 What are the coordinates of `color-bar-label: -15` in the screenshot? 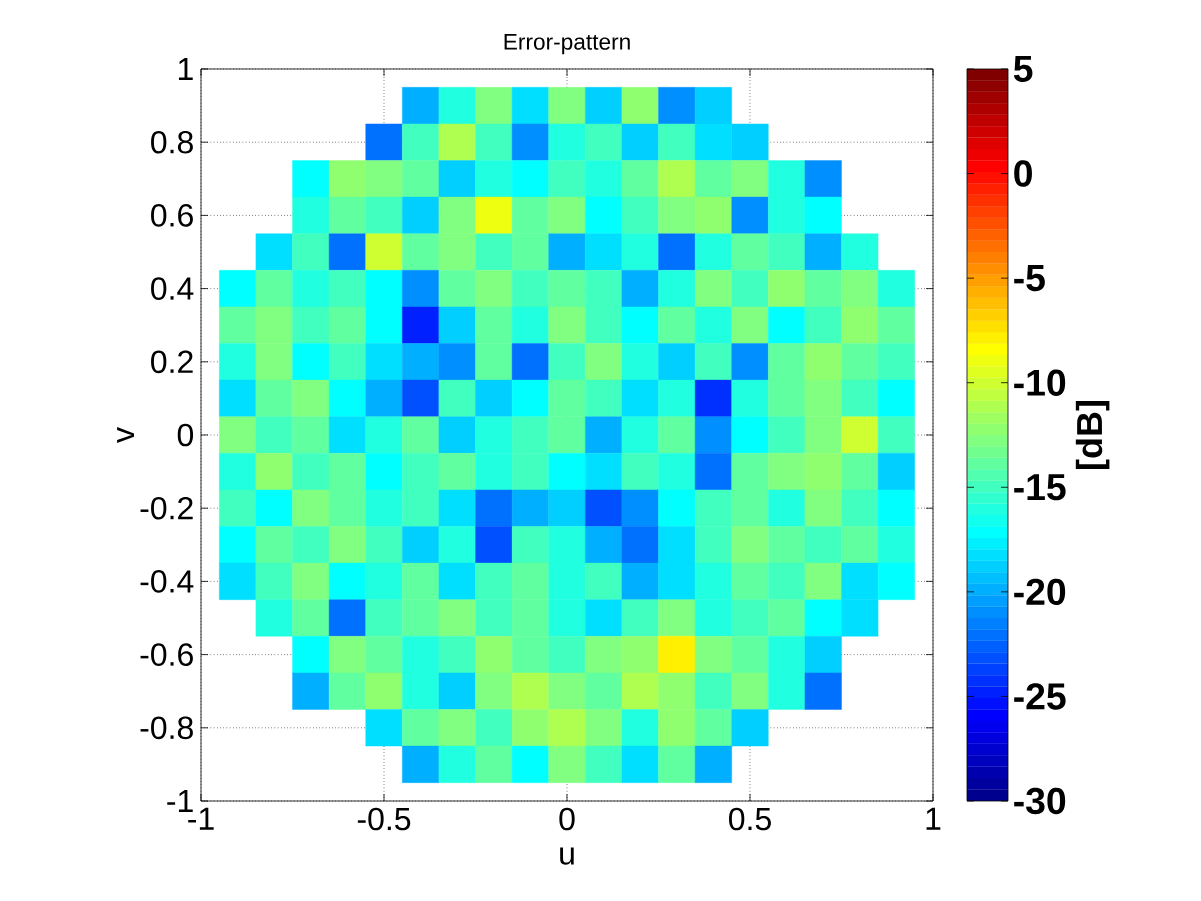 It's located at (1040, 487).